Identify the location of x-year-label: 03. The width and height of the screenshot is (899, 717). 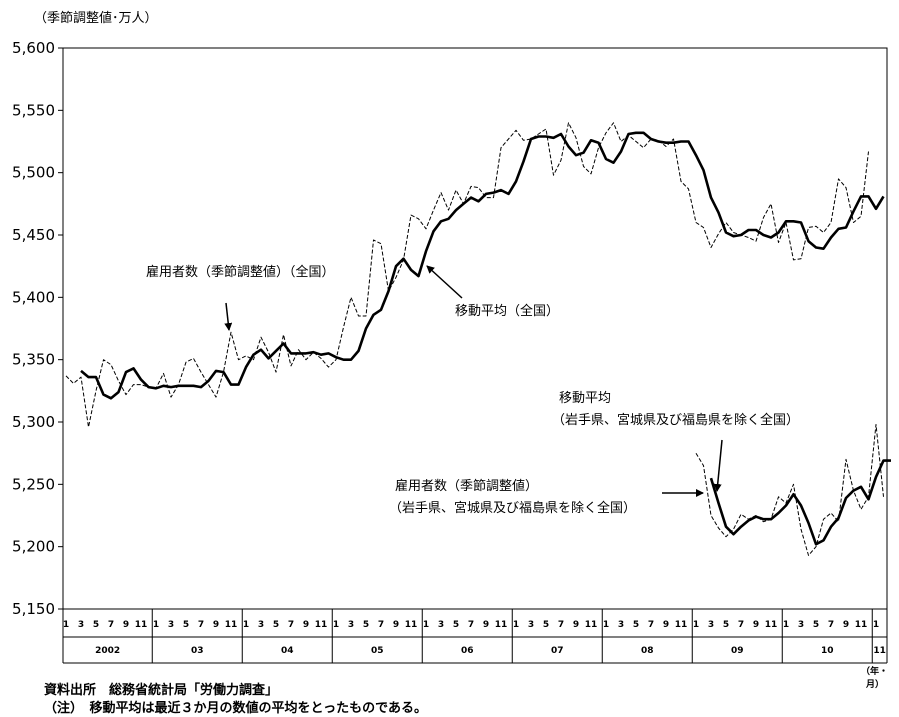
(197, 651).